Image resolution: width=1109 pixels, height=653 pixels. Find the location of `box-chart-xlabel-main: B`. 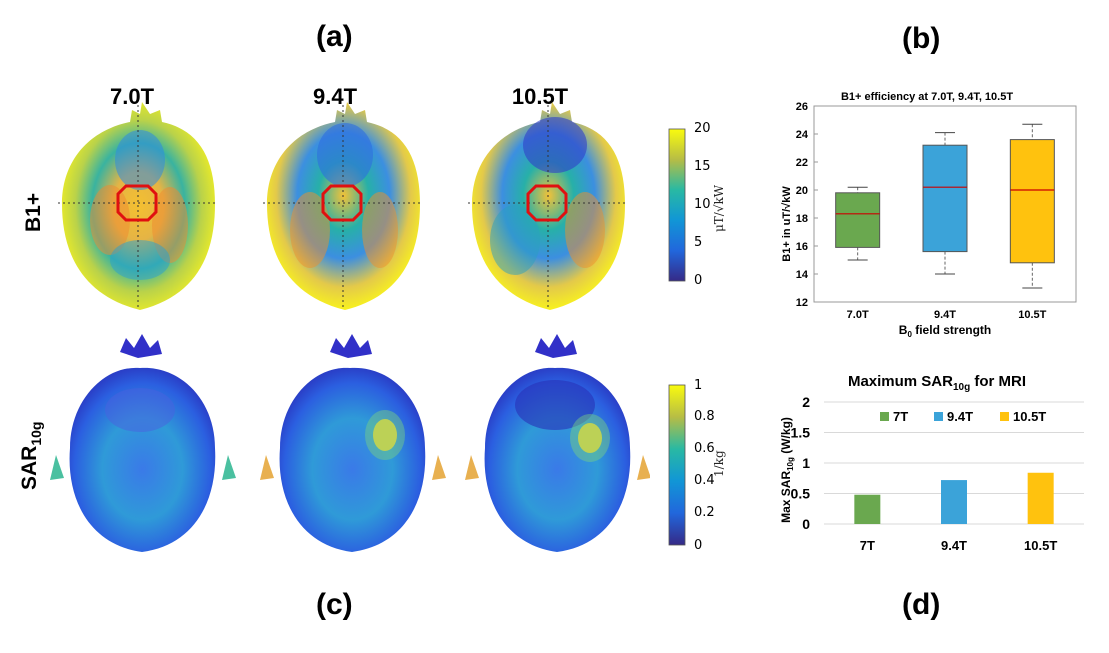

box-chart-xlabel-main: B is located at coordinates (903, 330).